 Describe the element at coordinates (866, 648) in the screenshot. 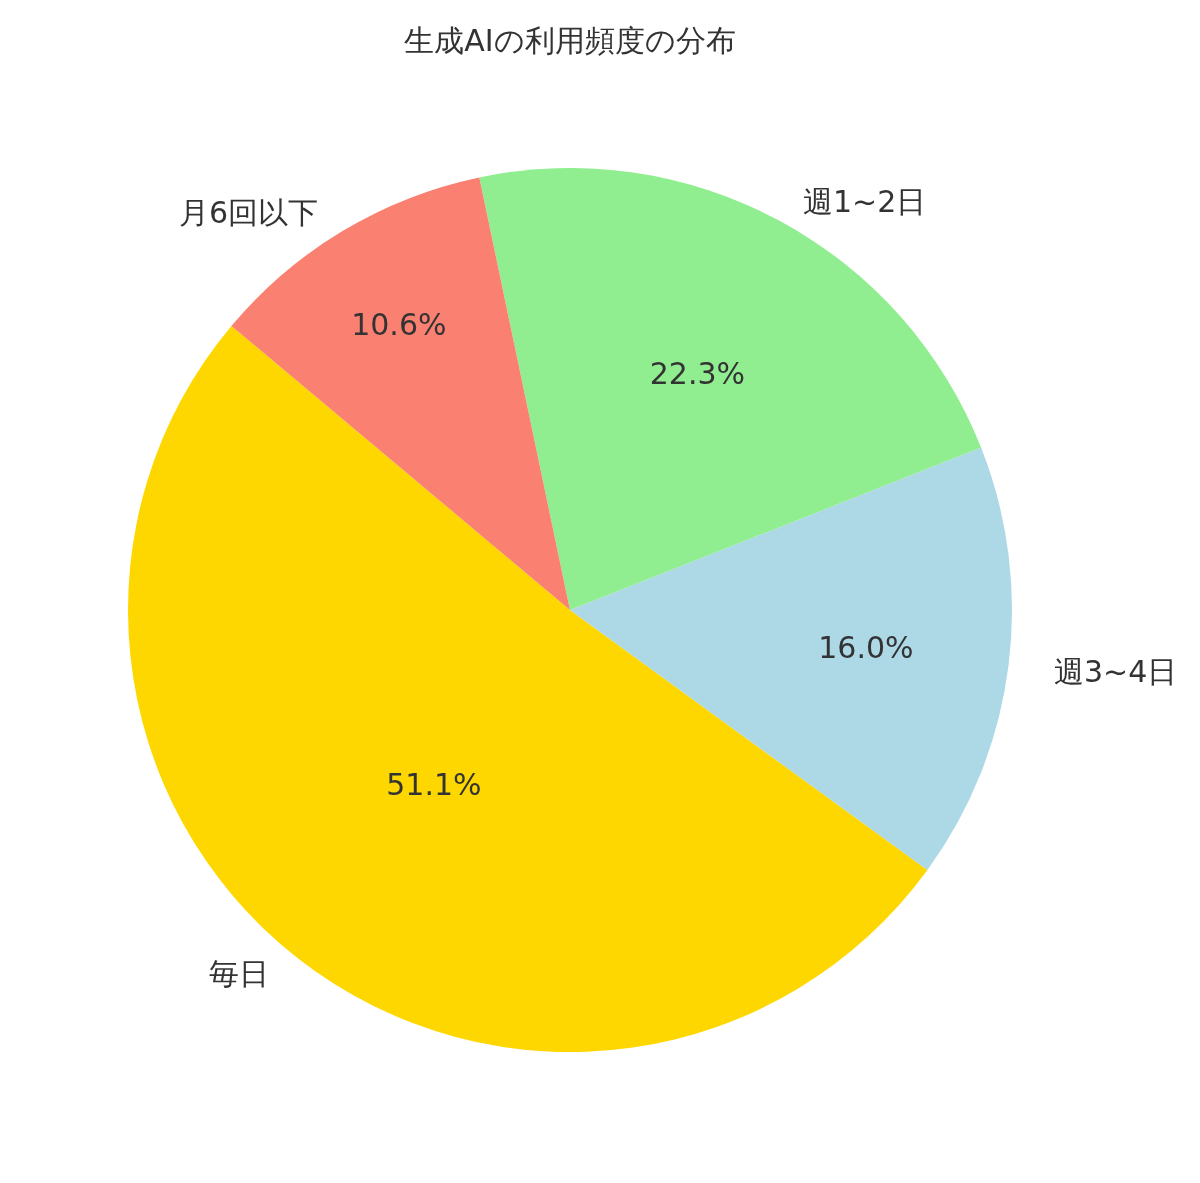

I see `data-label: 16.0%` at that location.